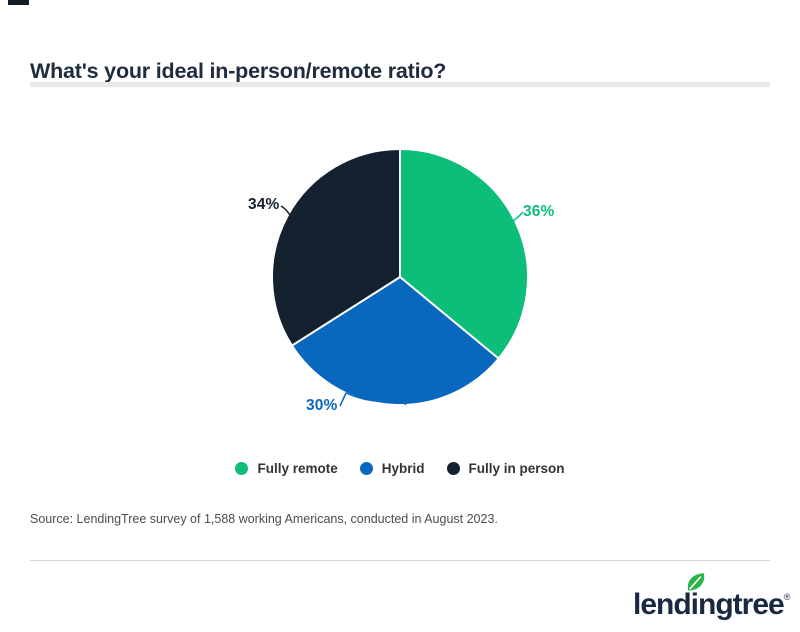 This screenshot has width=800, height=632. I want to click on leader-line-hybrid, so click(373, 399).